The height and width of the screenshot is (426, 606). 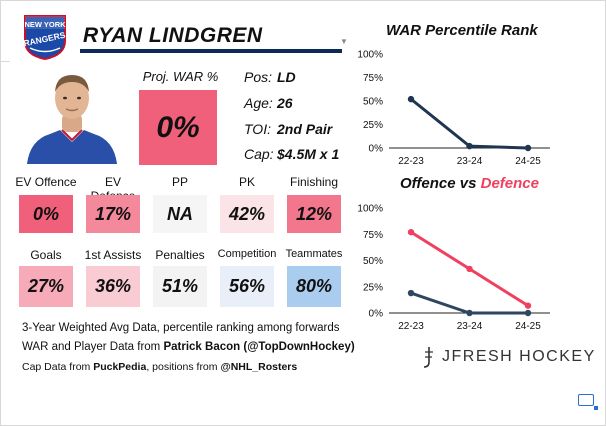 I want to click on metric-label-ev-offence: EV Offence, so click(x=46, y=182).